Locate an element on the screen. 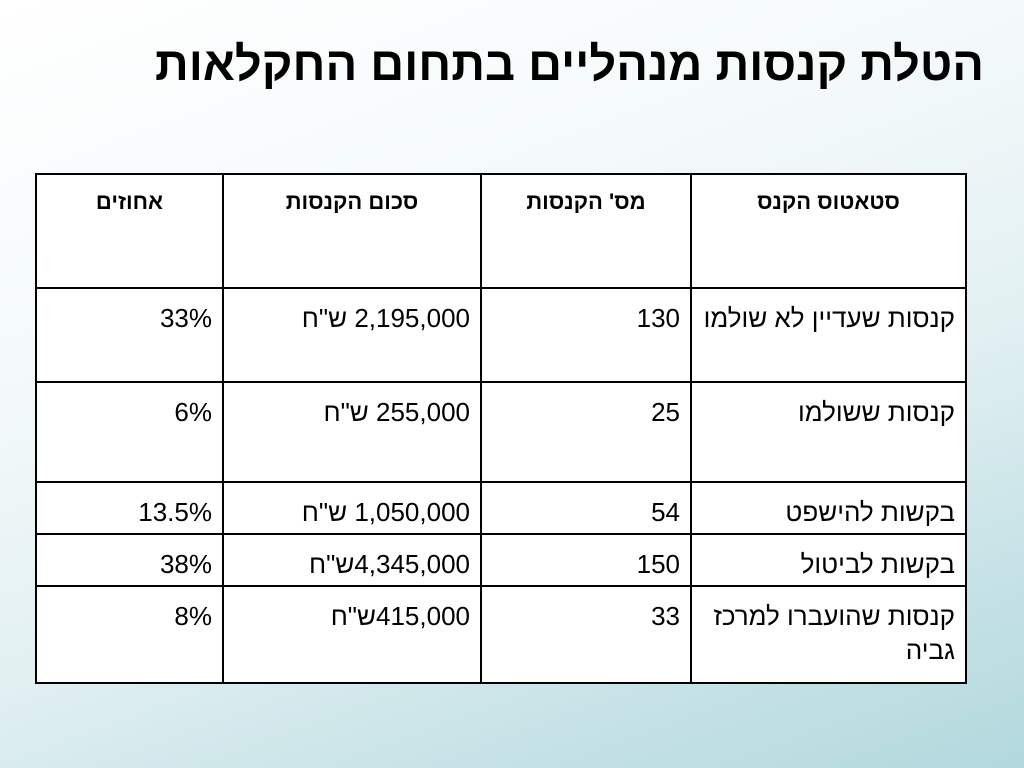 The width and height of the screenshot is (1024, 768). cell-sum: 4,345,000ש"ח is located at coordinates (352, 560).